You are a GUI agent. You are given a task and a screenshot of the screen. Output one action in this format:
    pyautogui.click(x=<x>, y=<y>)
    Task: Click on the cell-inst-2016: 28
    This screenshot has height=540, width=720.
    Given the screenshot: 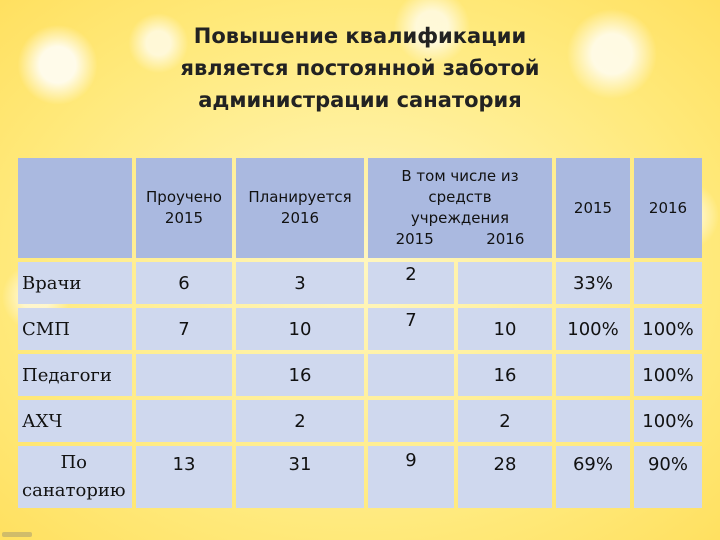 What is the action you would take?
    pyautogui.click(x=505, y=477)
    